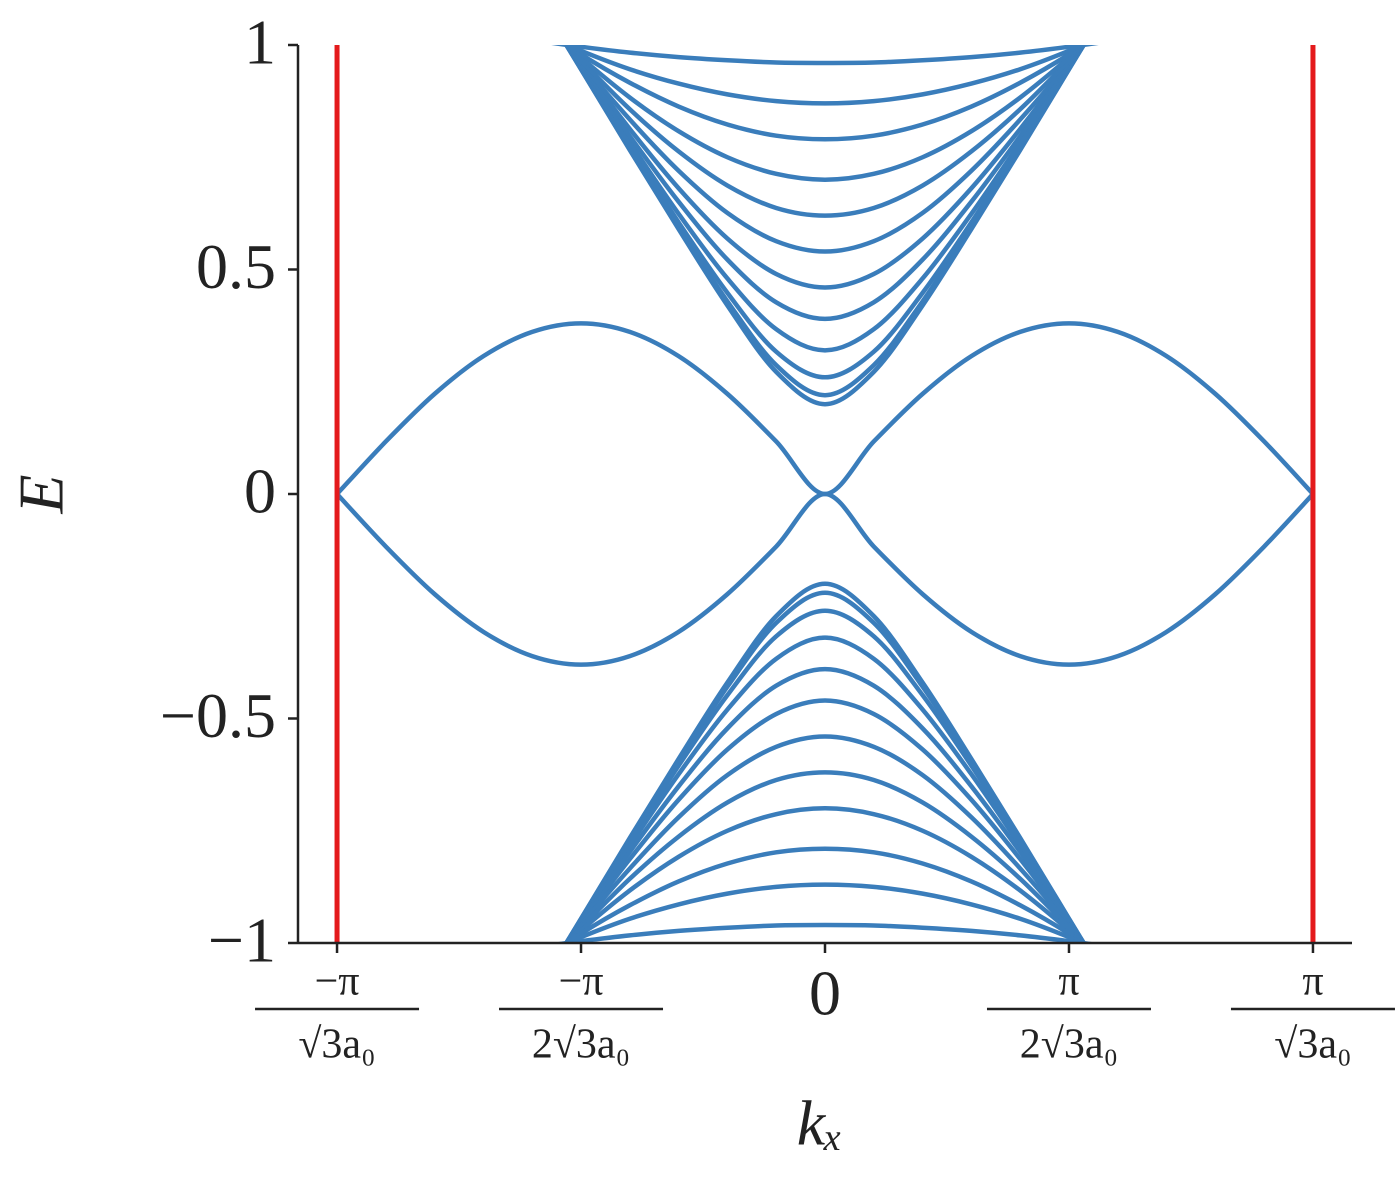 The width and height of the screenshot is (1396, 1186). I want to click on y-tick-label: −0.5, so click(218, 715).